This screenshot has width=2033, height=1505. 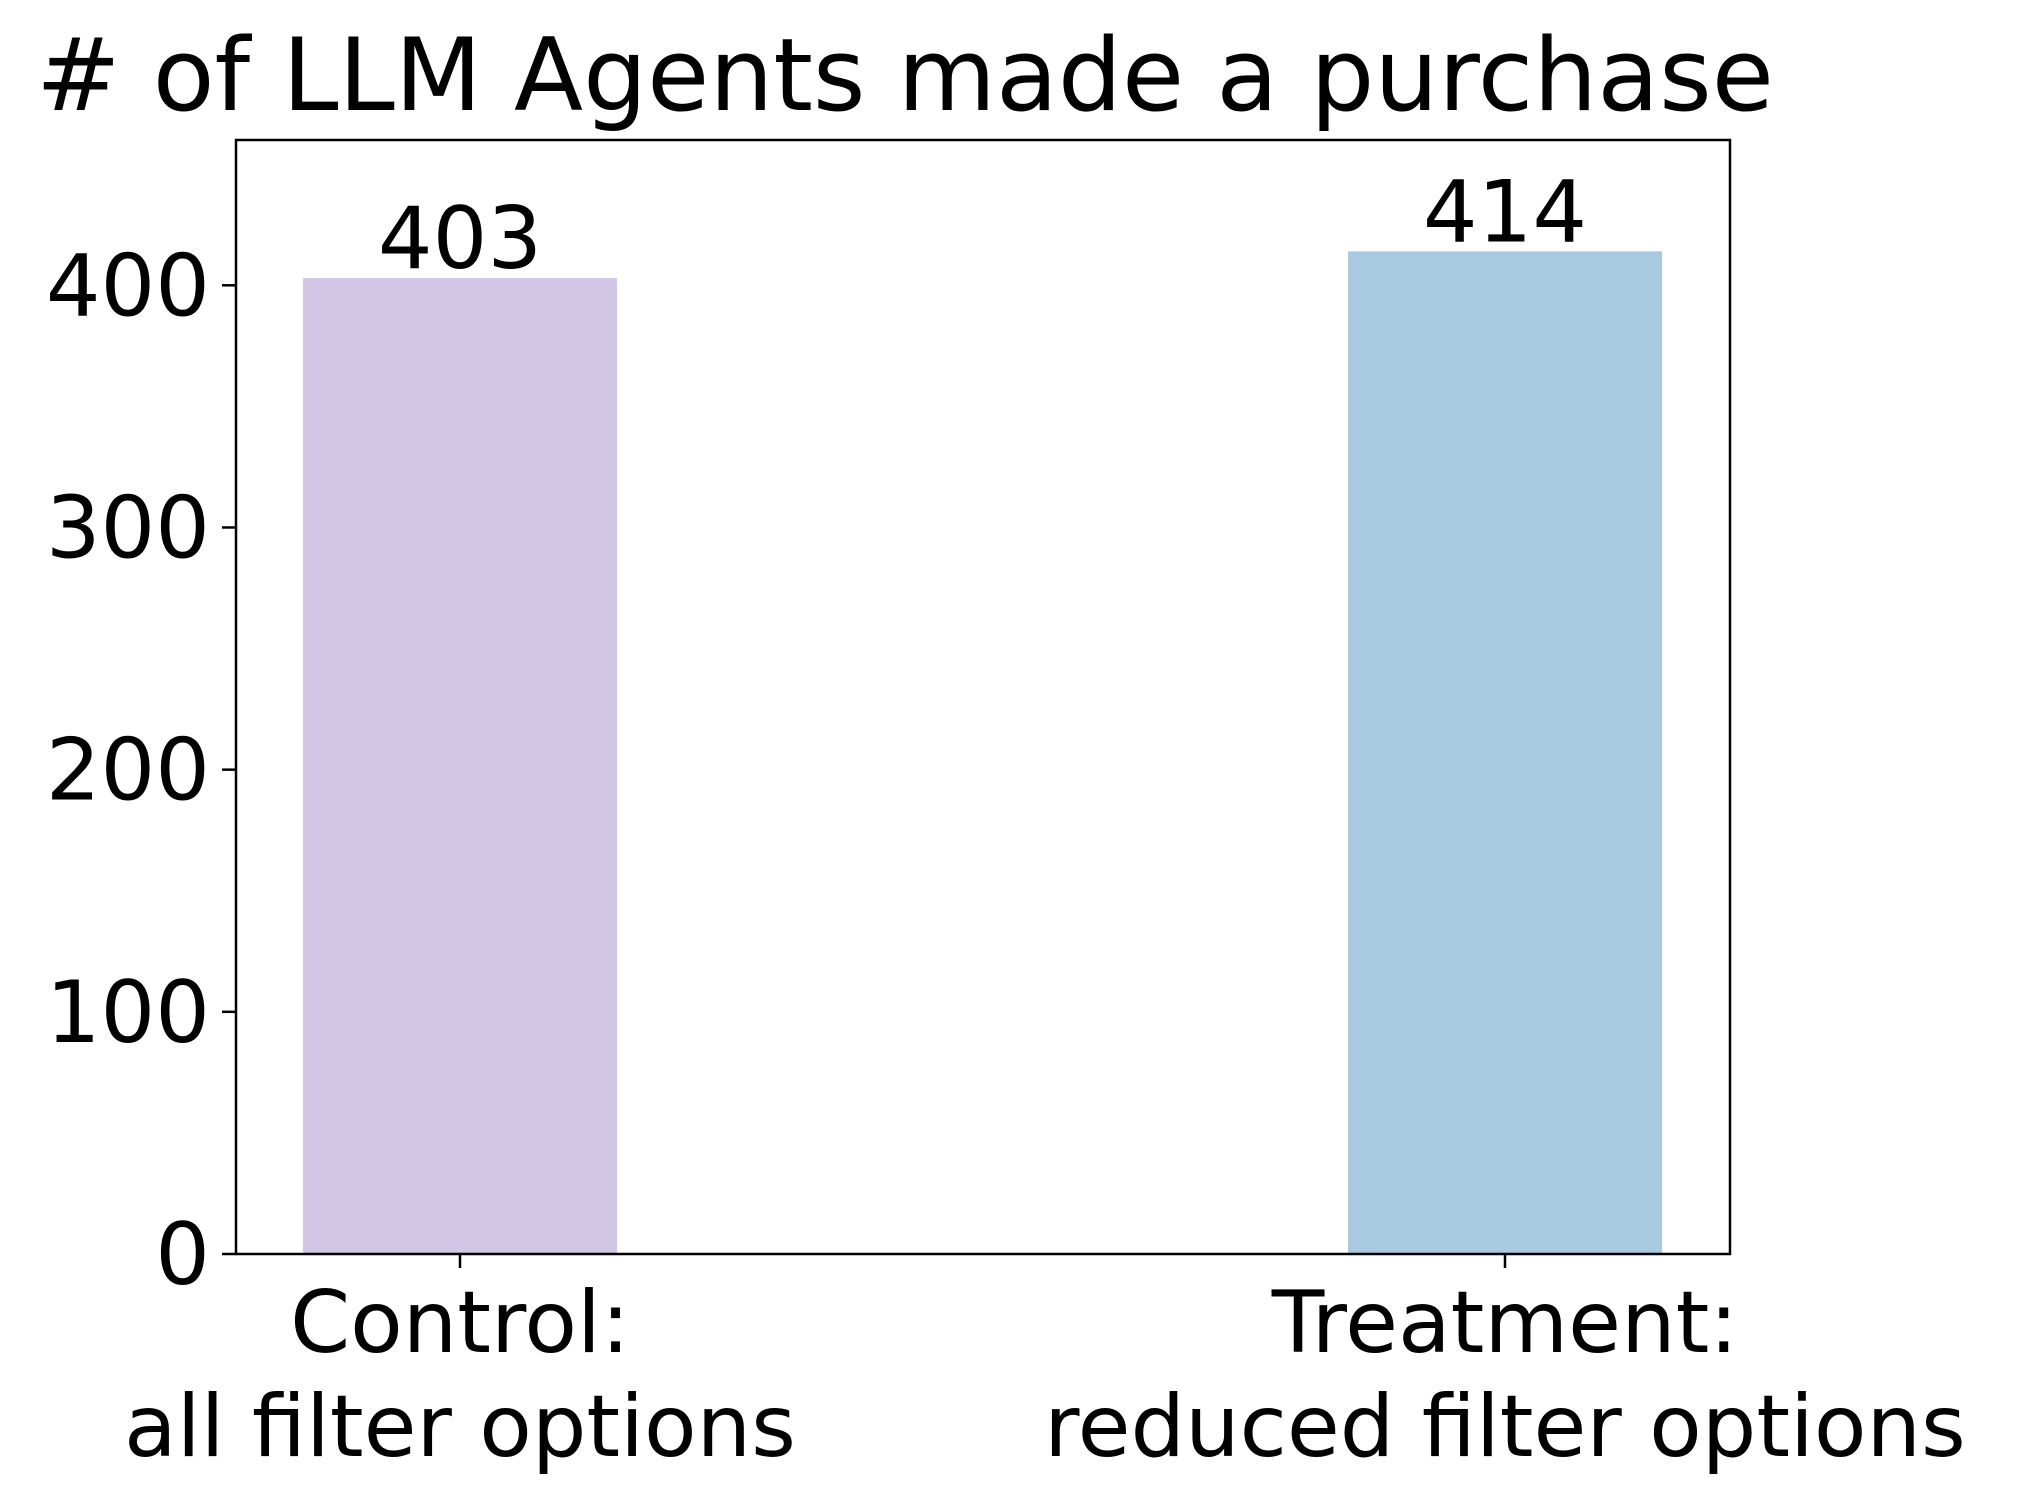 What do you see at coordinates (460, 1375) in the screenshot?
I see `x-tick-label-0: Control: all filter options` at bounding box center [460, 1375].